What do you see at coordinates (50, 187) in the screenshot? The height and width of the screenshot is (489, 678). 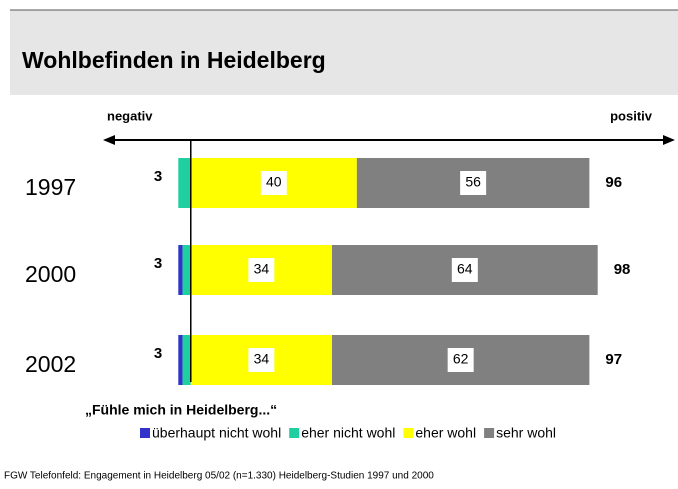 I see `category-label: 1997` at bounding box center [50, 187].